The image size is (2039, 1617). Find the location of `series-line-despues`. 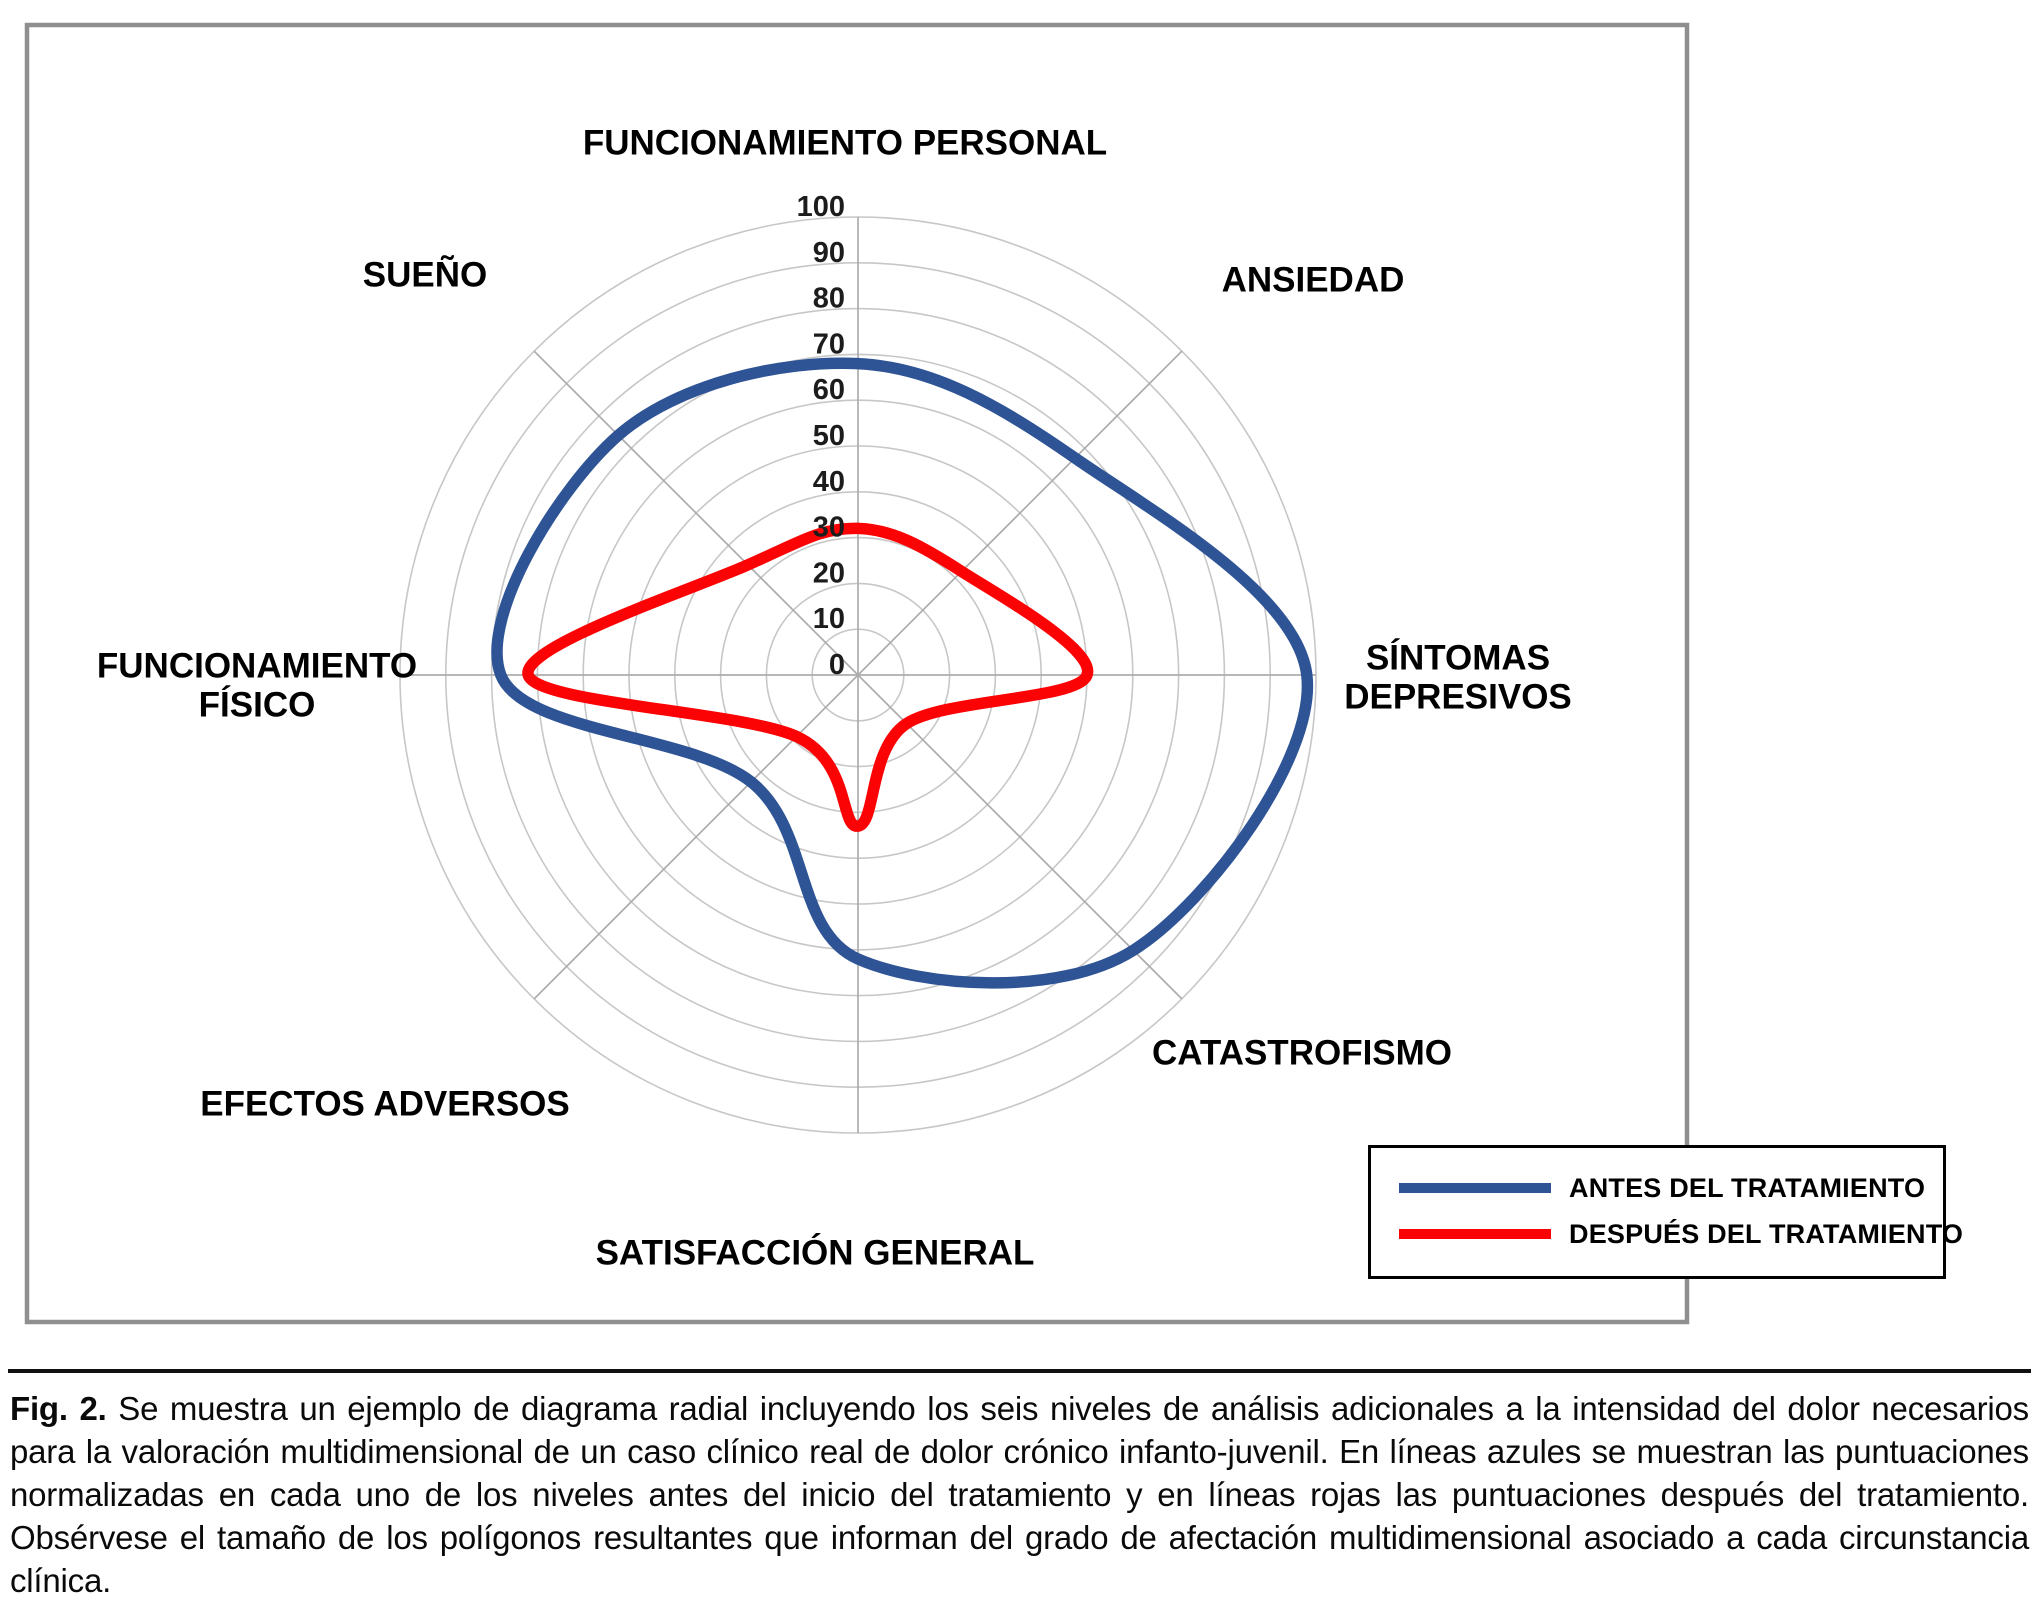

series-line-despues is located at coordinates (808, 677).